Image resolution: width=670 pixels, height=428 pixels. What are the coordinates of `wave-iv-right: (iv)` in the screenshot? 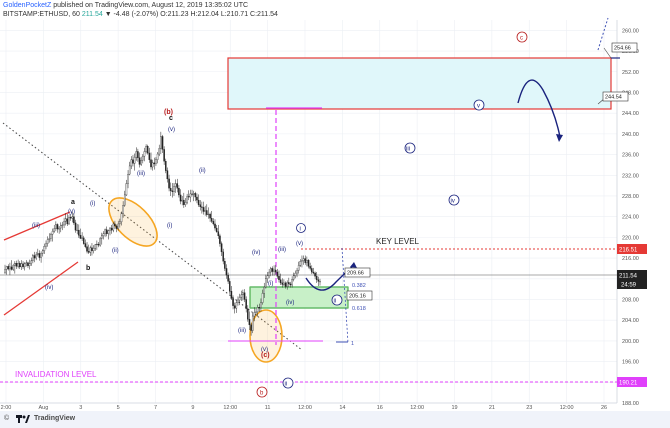 It's located at (290, 303).